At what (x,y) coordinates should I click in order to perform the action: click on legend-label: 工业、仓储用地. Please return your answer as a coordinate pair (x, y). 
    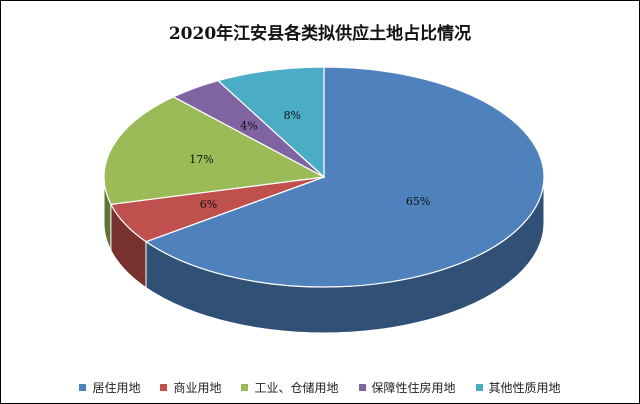
    Looking at the image, I should click on (296, 388).